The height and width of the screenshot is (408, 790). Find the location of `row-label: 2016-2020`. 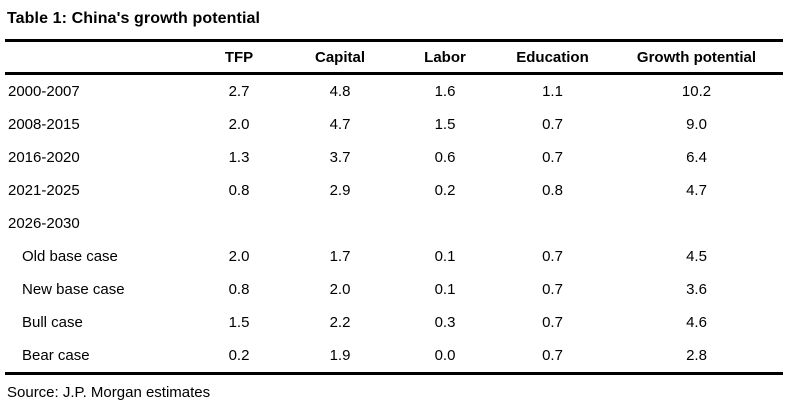

row-label: 2016-2020 is located at coordinates (44, 157).